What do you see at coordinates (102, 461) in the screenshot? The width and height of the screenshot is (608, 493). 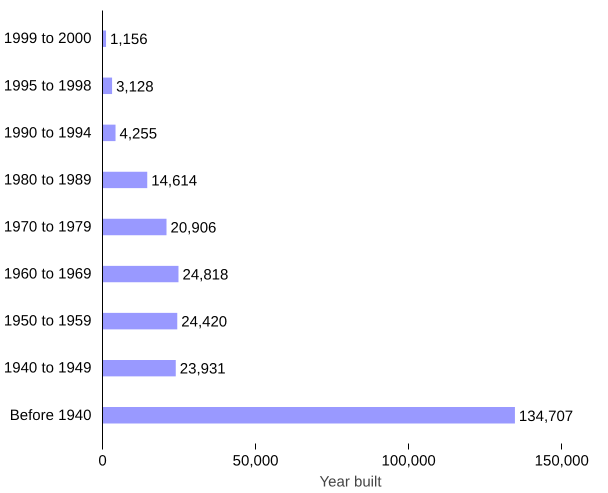 I see `x-tick-label: 0` at bounding box center [102, 461].